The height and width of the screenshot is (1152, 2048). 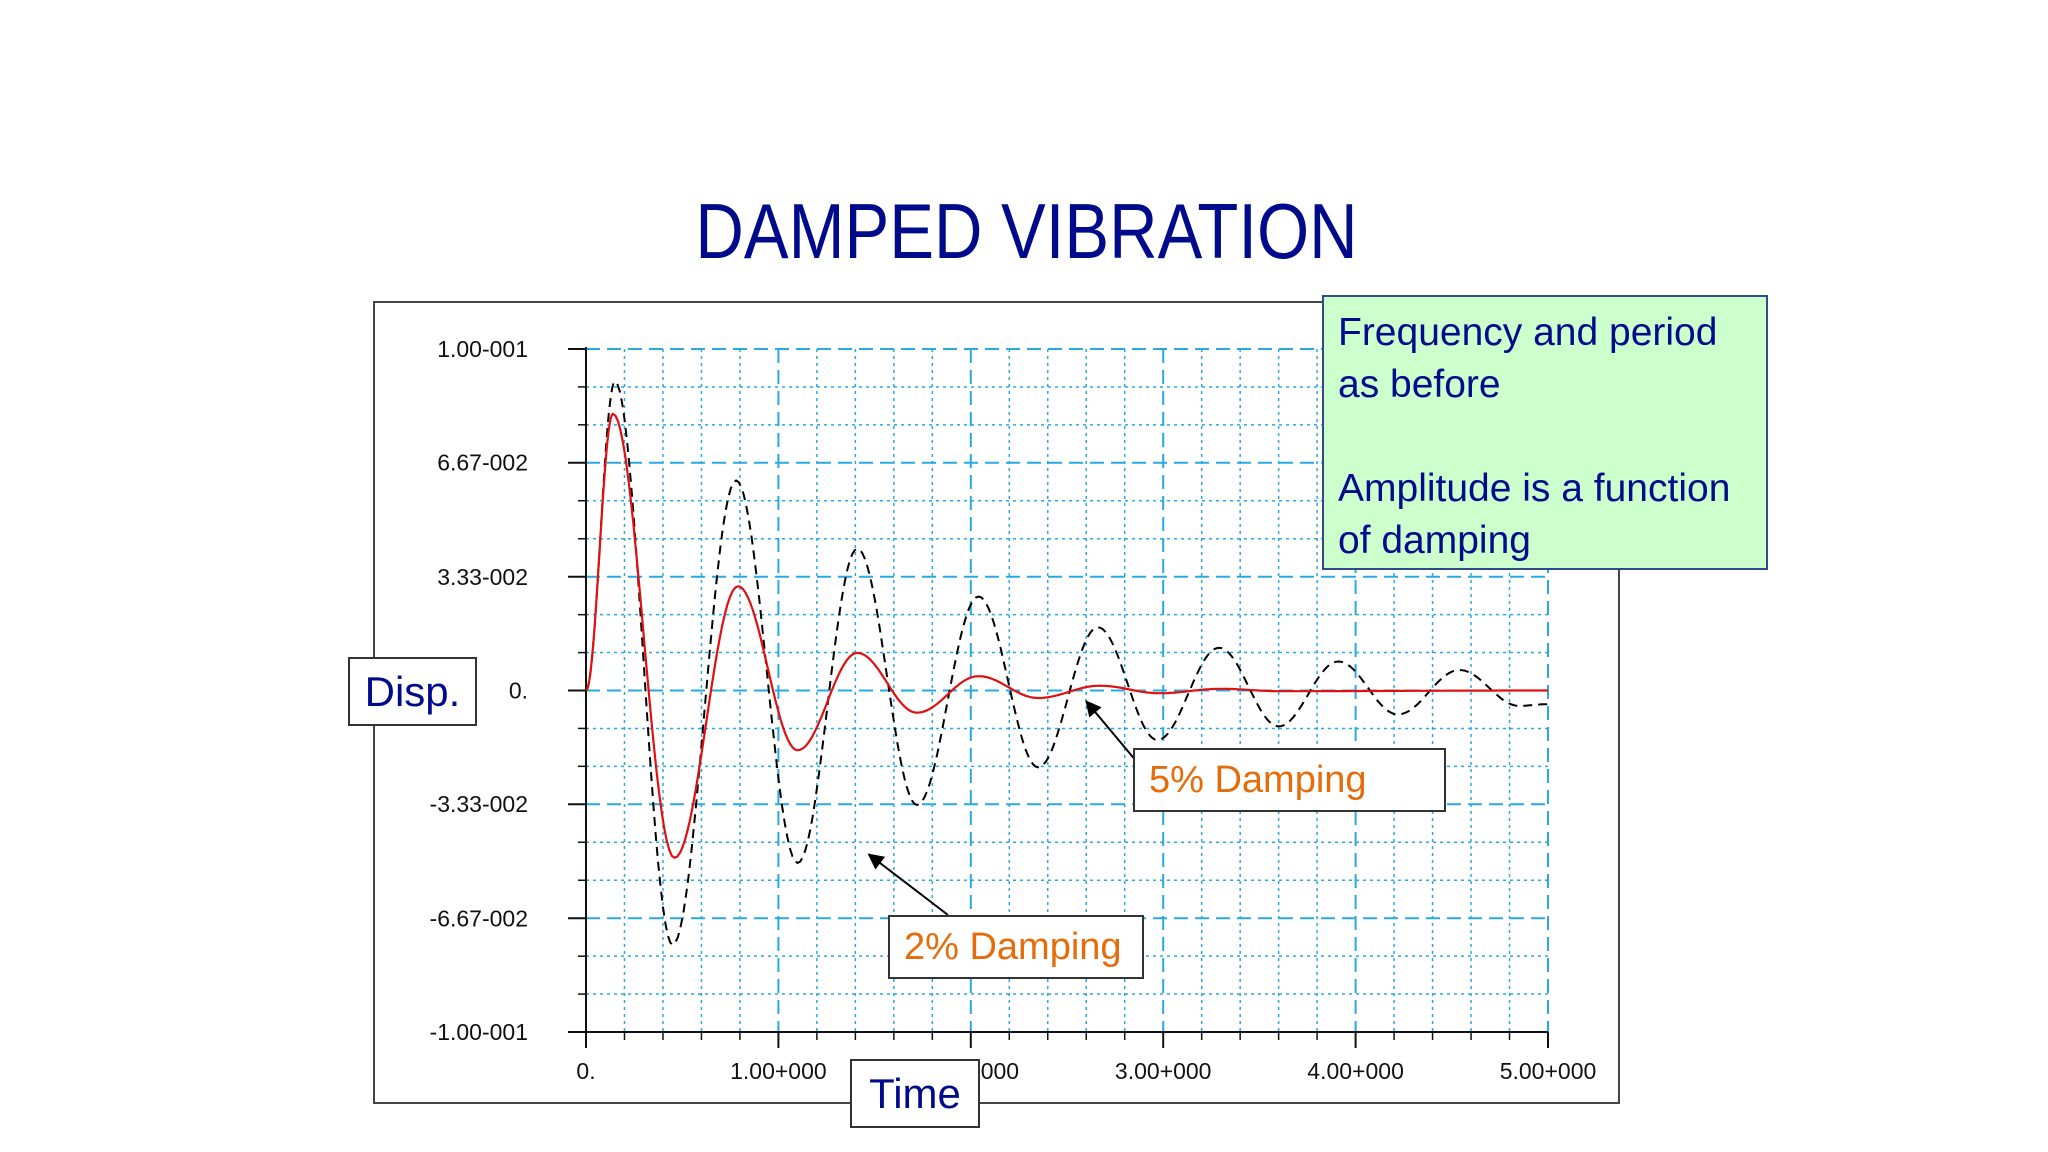 I want to click on x-tick-label: 5.00+000, so click(x=1548, y=1071).